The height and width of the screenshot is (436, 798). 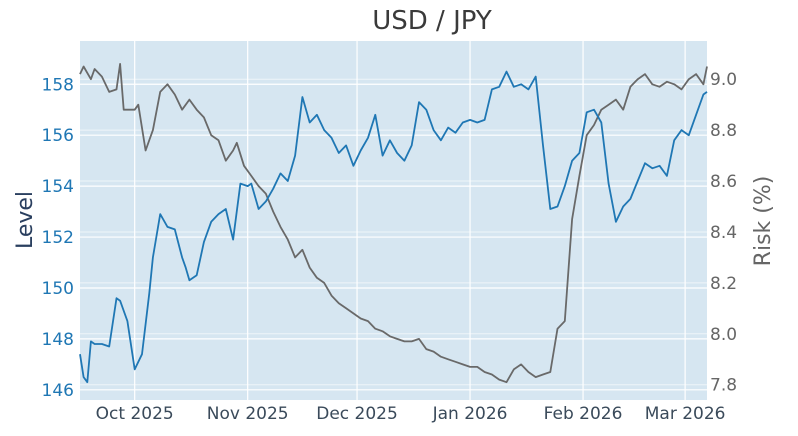 What do you see at coordinates (357, 414) in the screenshot?
I see `x-tick-label: Dec 2025` at bounding box center [357, 414].